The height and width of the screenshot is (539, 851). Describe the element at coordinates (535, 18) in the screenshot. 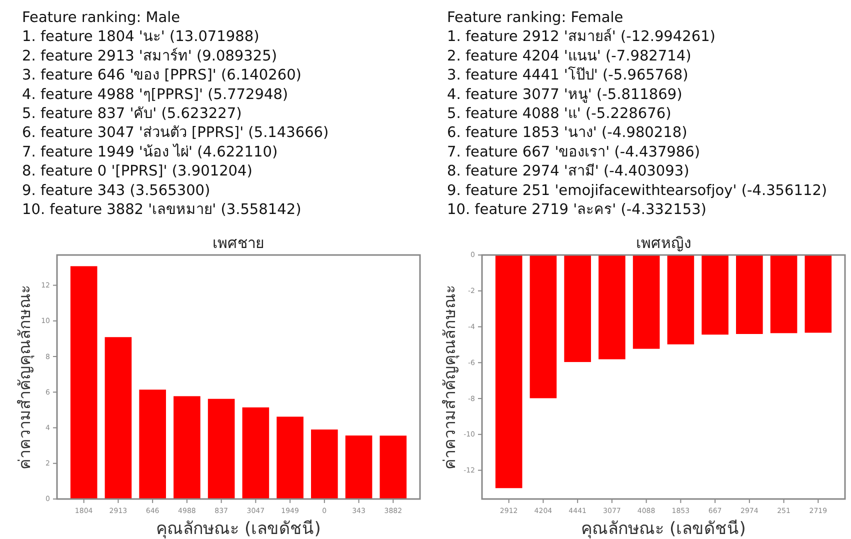

I see `text: Feature ranking: Female` at that location.